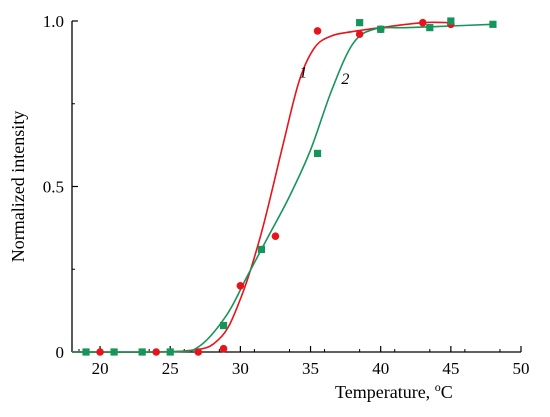 The height and width of the screenshot is (417, 550). What do you see at coordinates (240, 368) in the screenshot?
I see `x-tick-label: 30` at bounding box center [240, 368].